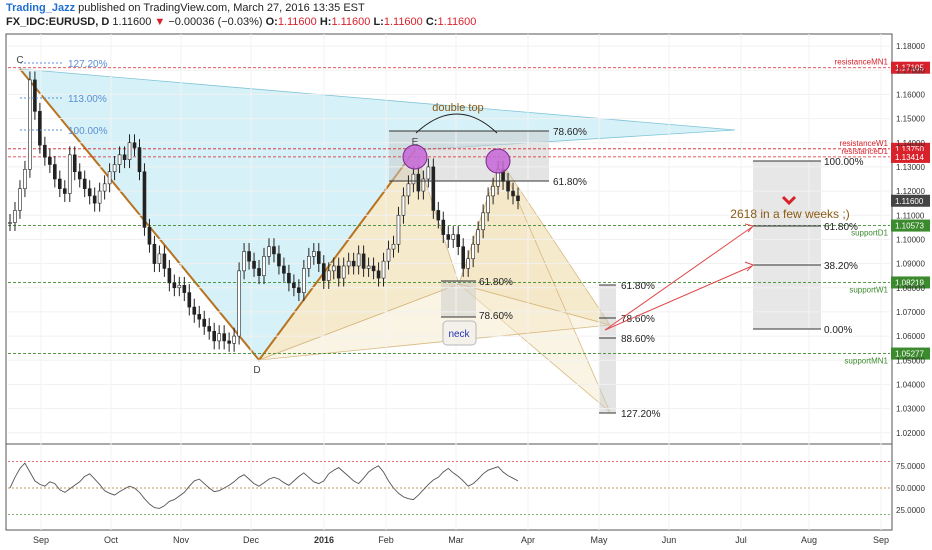 This screenshot has width=932, height=550. What do you see at coordinates (910, 167) in the screenshot?
I see `y-tick-label: 1.13000` at bounding box center [910, 167].